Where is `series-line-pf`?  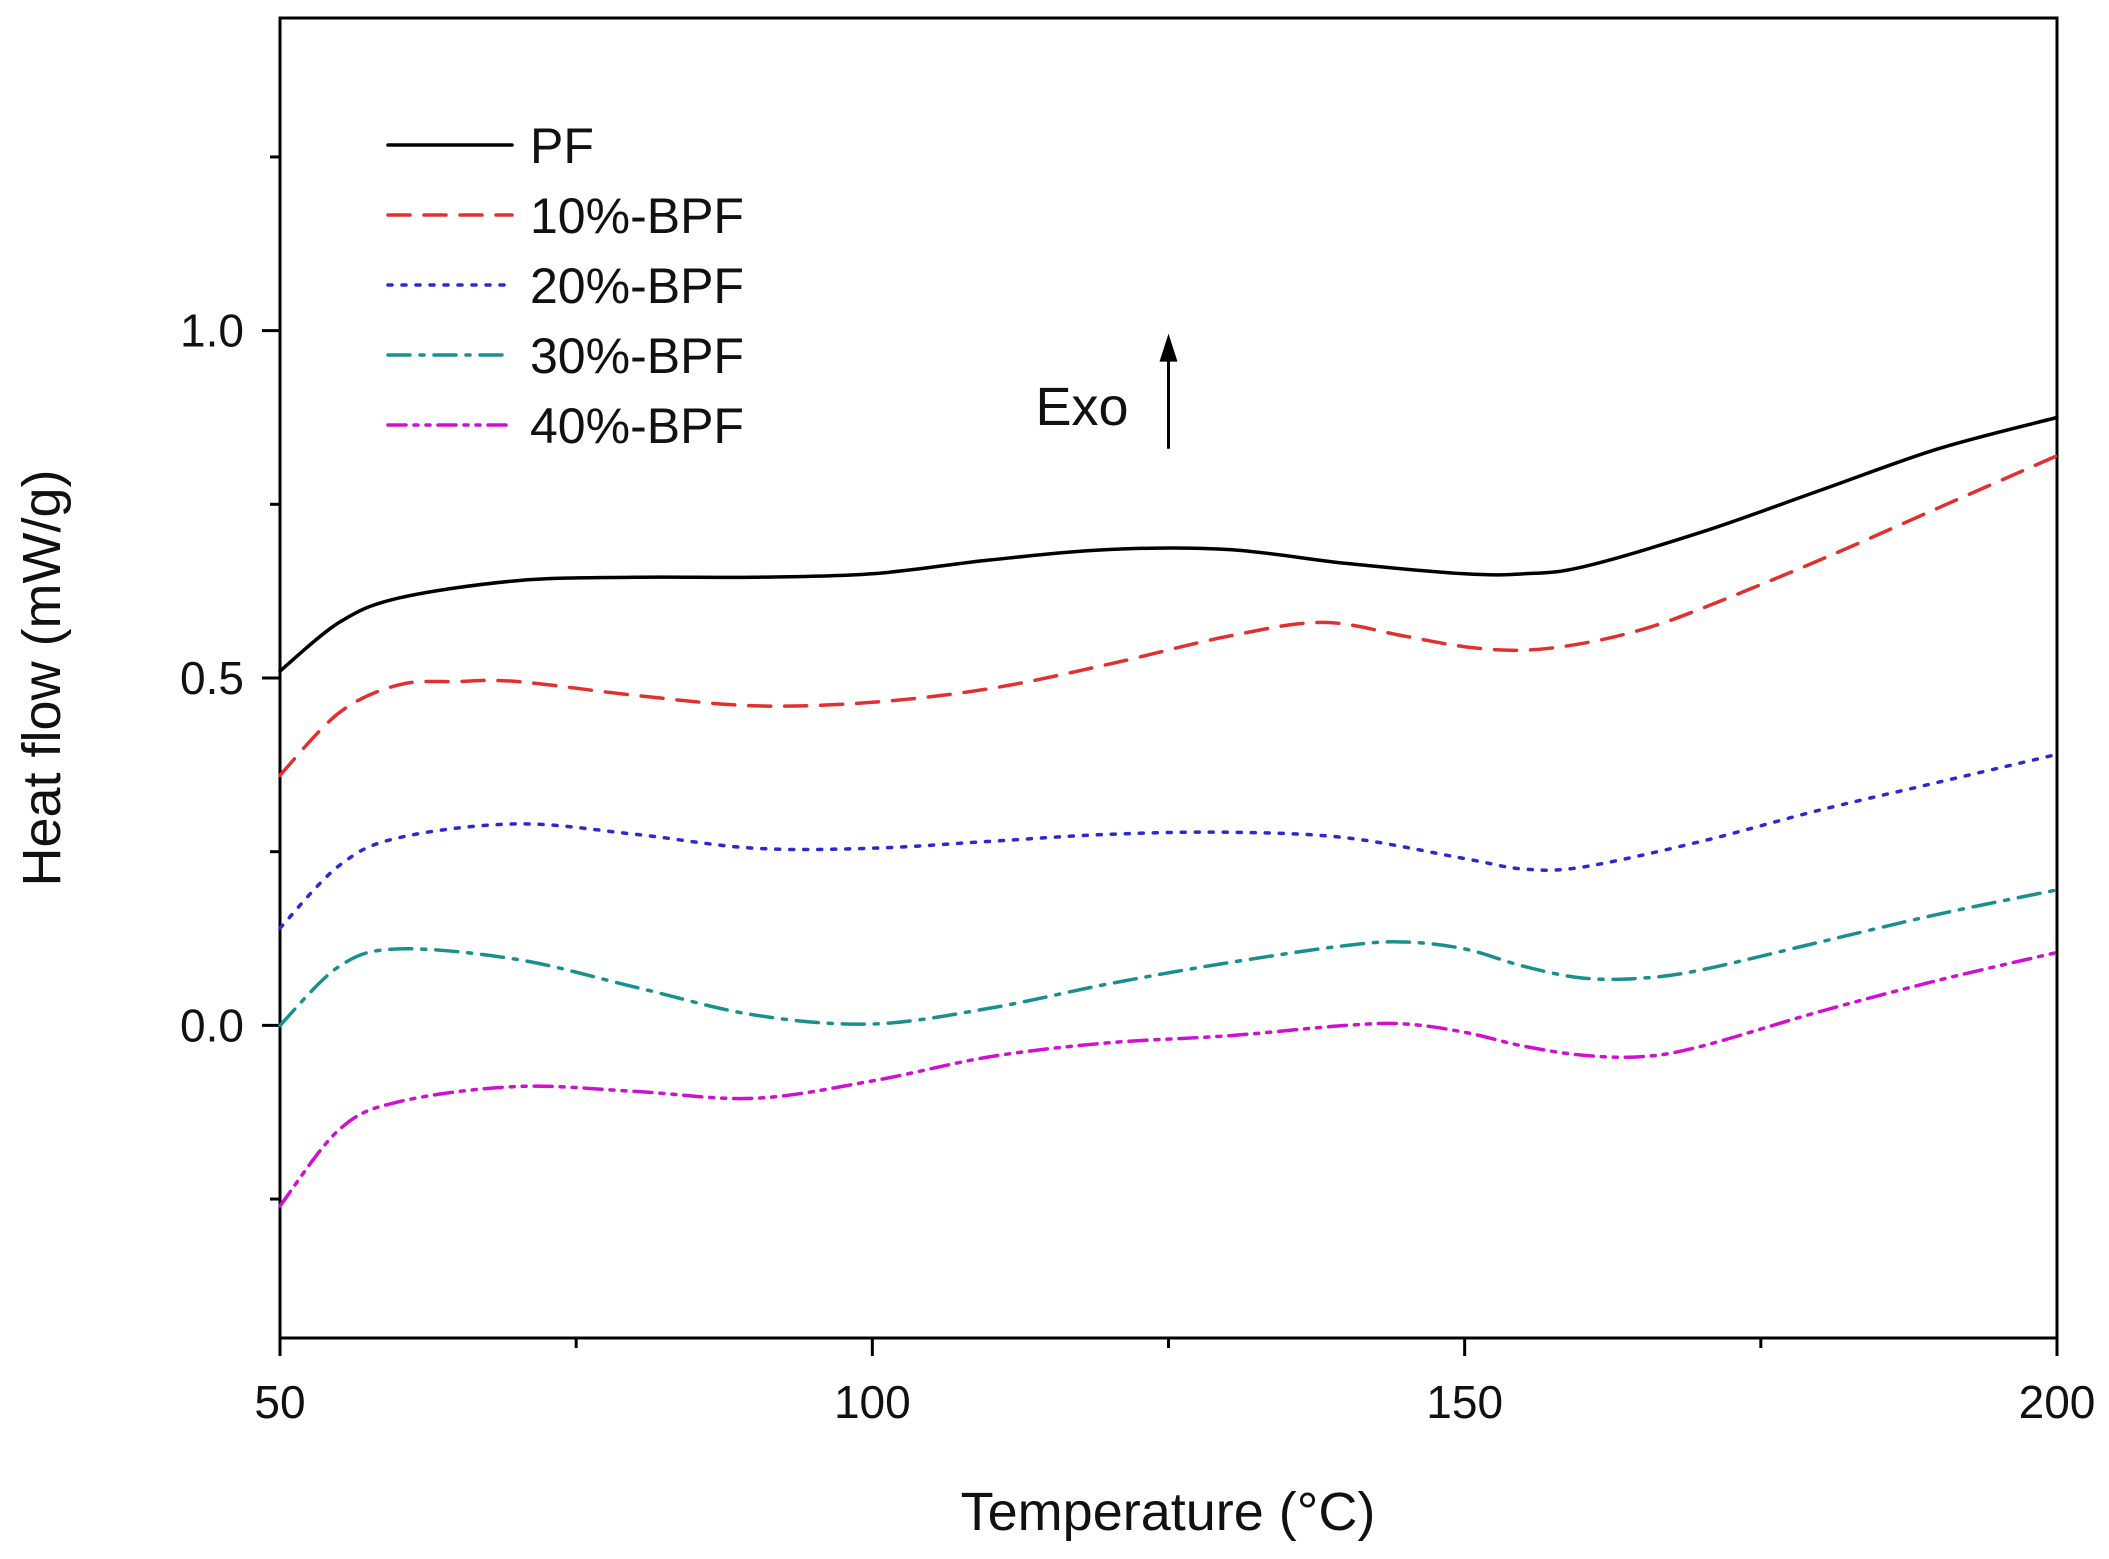
series-line-pf is located at coordinates (1168, 544).